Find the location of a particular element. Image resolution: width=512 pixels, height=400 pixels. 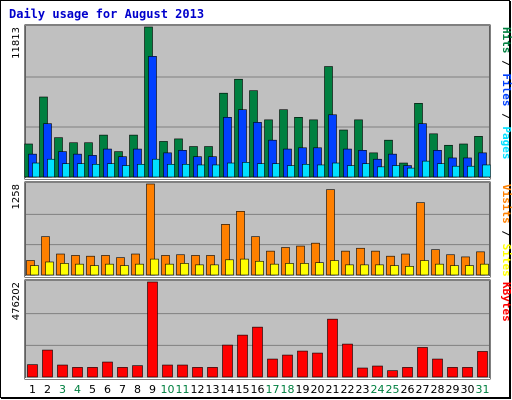

panel-kbytes-max-label: 476202 is located at coordinates (16, 301).